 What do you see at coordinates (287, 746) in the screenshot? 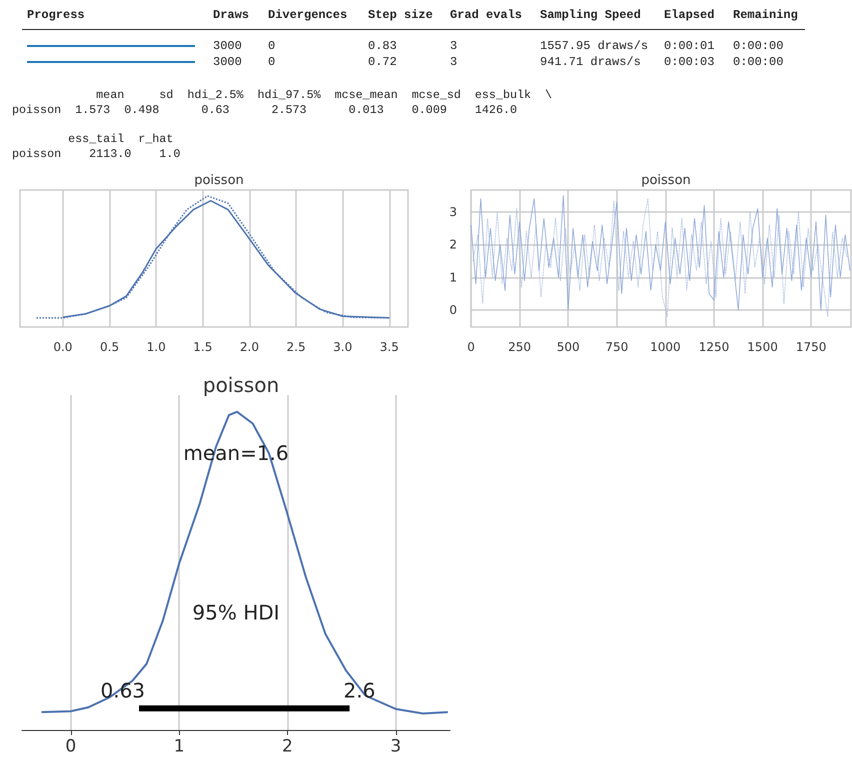
I see `x-tick-label: 2` at bounding box center [287, 746].